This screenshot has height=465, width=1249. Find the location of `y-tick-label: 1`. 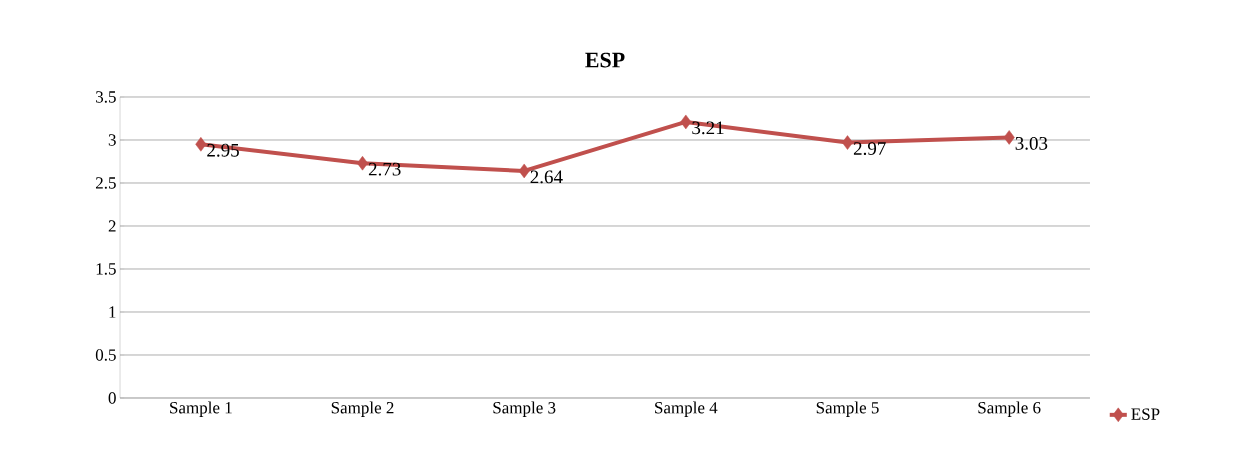

y-tick-label: 1 is located at coordinates (112, 312).